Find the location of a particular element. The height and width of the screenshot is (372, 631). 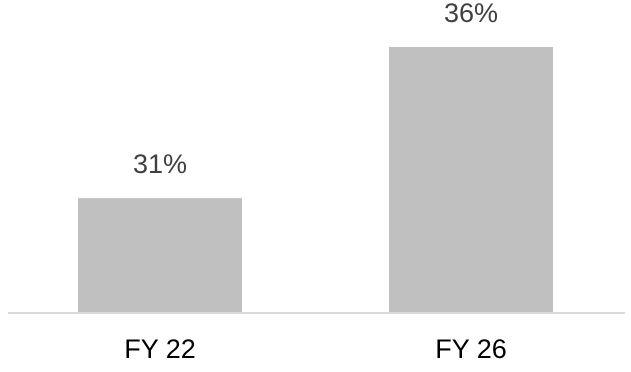

data-label: 36% is located at coordinates (471, 14).